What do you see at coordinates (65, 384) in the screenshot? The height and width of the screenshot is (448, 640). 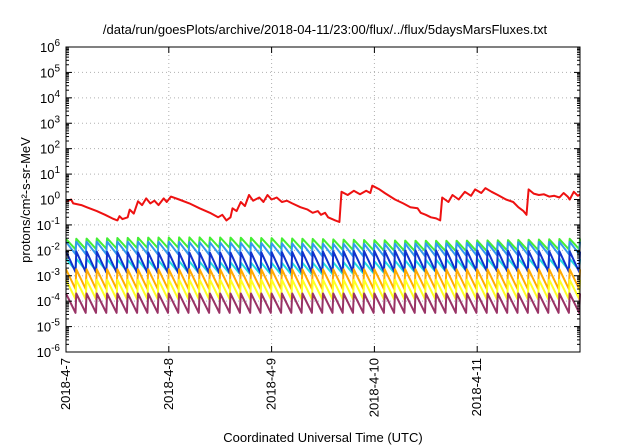 I see `x-tick-label: 2018-4-7` at bounding box center [65, 384].